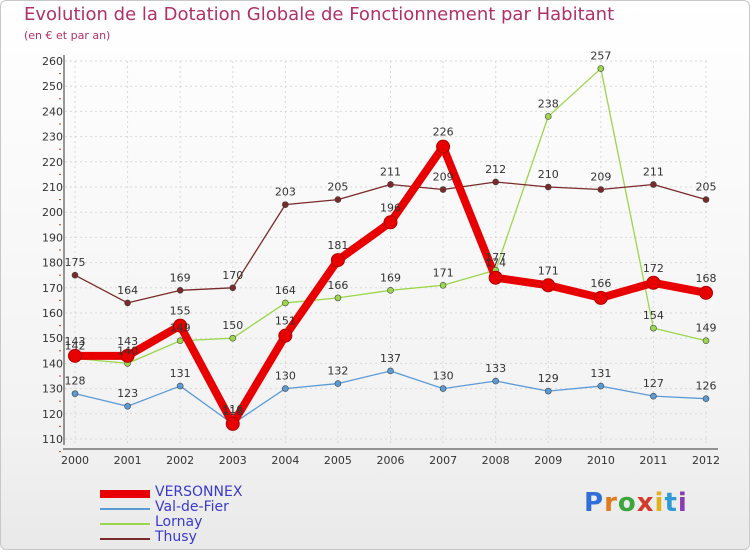 The image size is (750, 550). I want to click on data-label: 130, so click(285, 376).